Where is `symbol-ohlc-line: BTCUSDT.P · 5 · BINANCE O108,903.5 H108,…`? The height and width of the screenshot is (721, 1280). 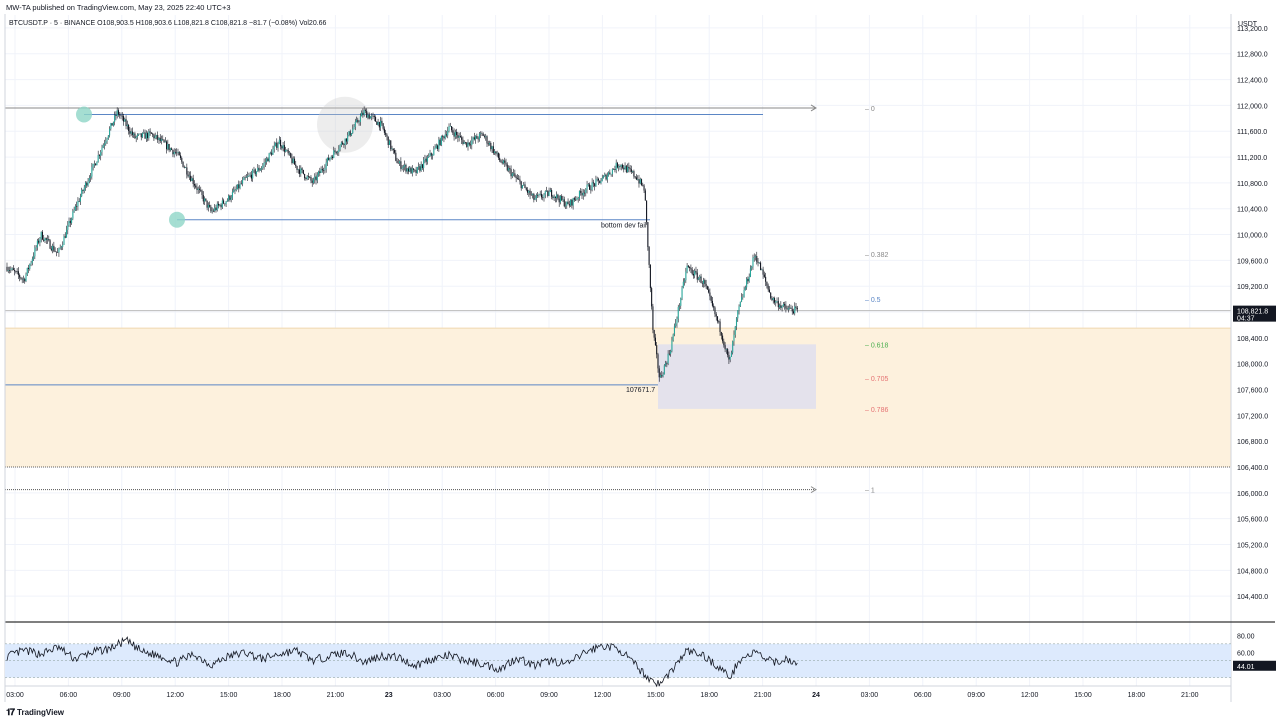
symbol-ohlc-line: BTCUSDT.P · 5 · BINANCE O108,903.5 H108,… is located at coordinates (168, 23).